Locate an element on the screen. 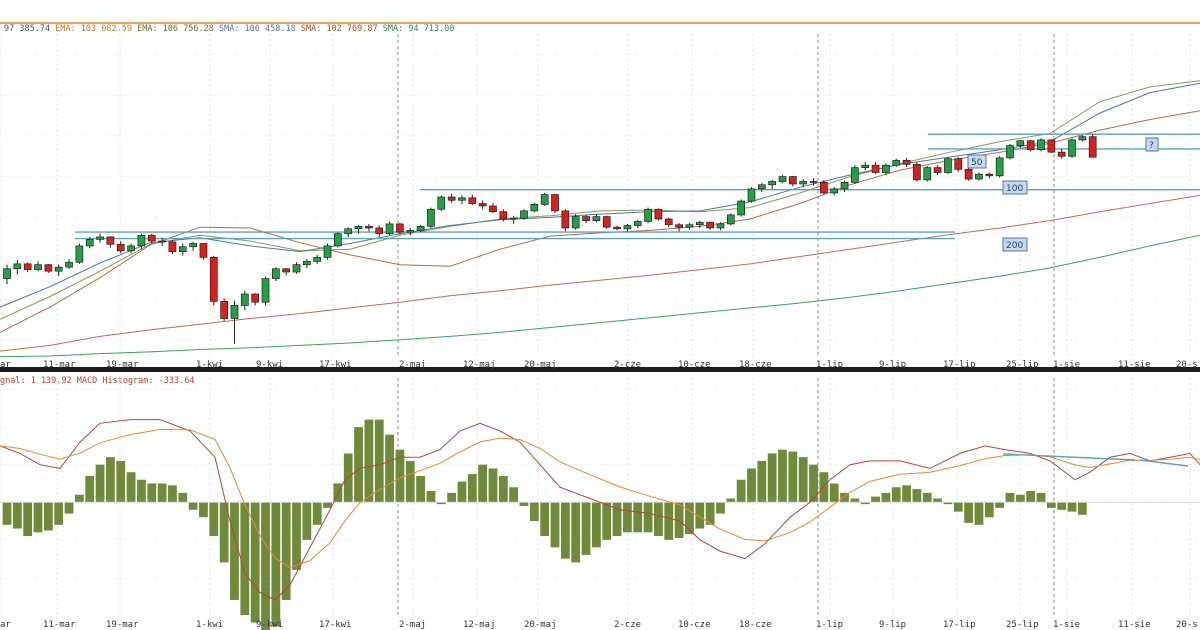 The image size is (1200, 630). x-tick-top-13: 9-lip is located at coordinates (892, 365).